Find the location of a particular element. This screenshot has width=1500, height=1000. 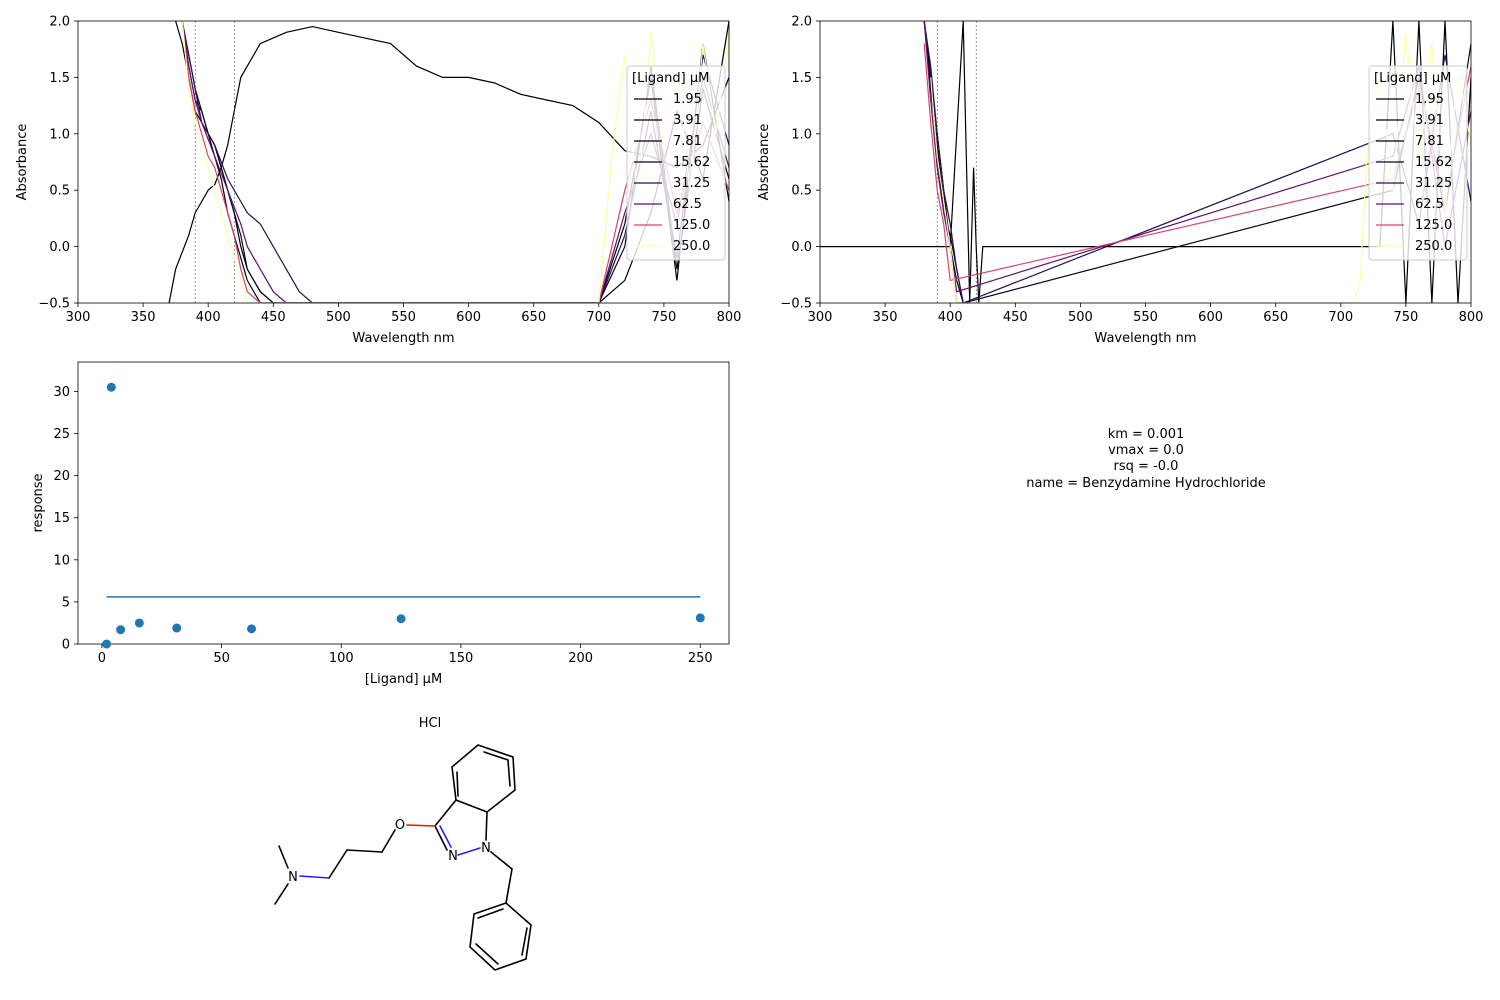

axes-frame is located at coordinates (403, 503).